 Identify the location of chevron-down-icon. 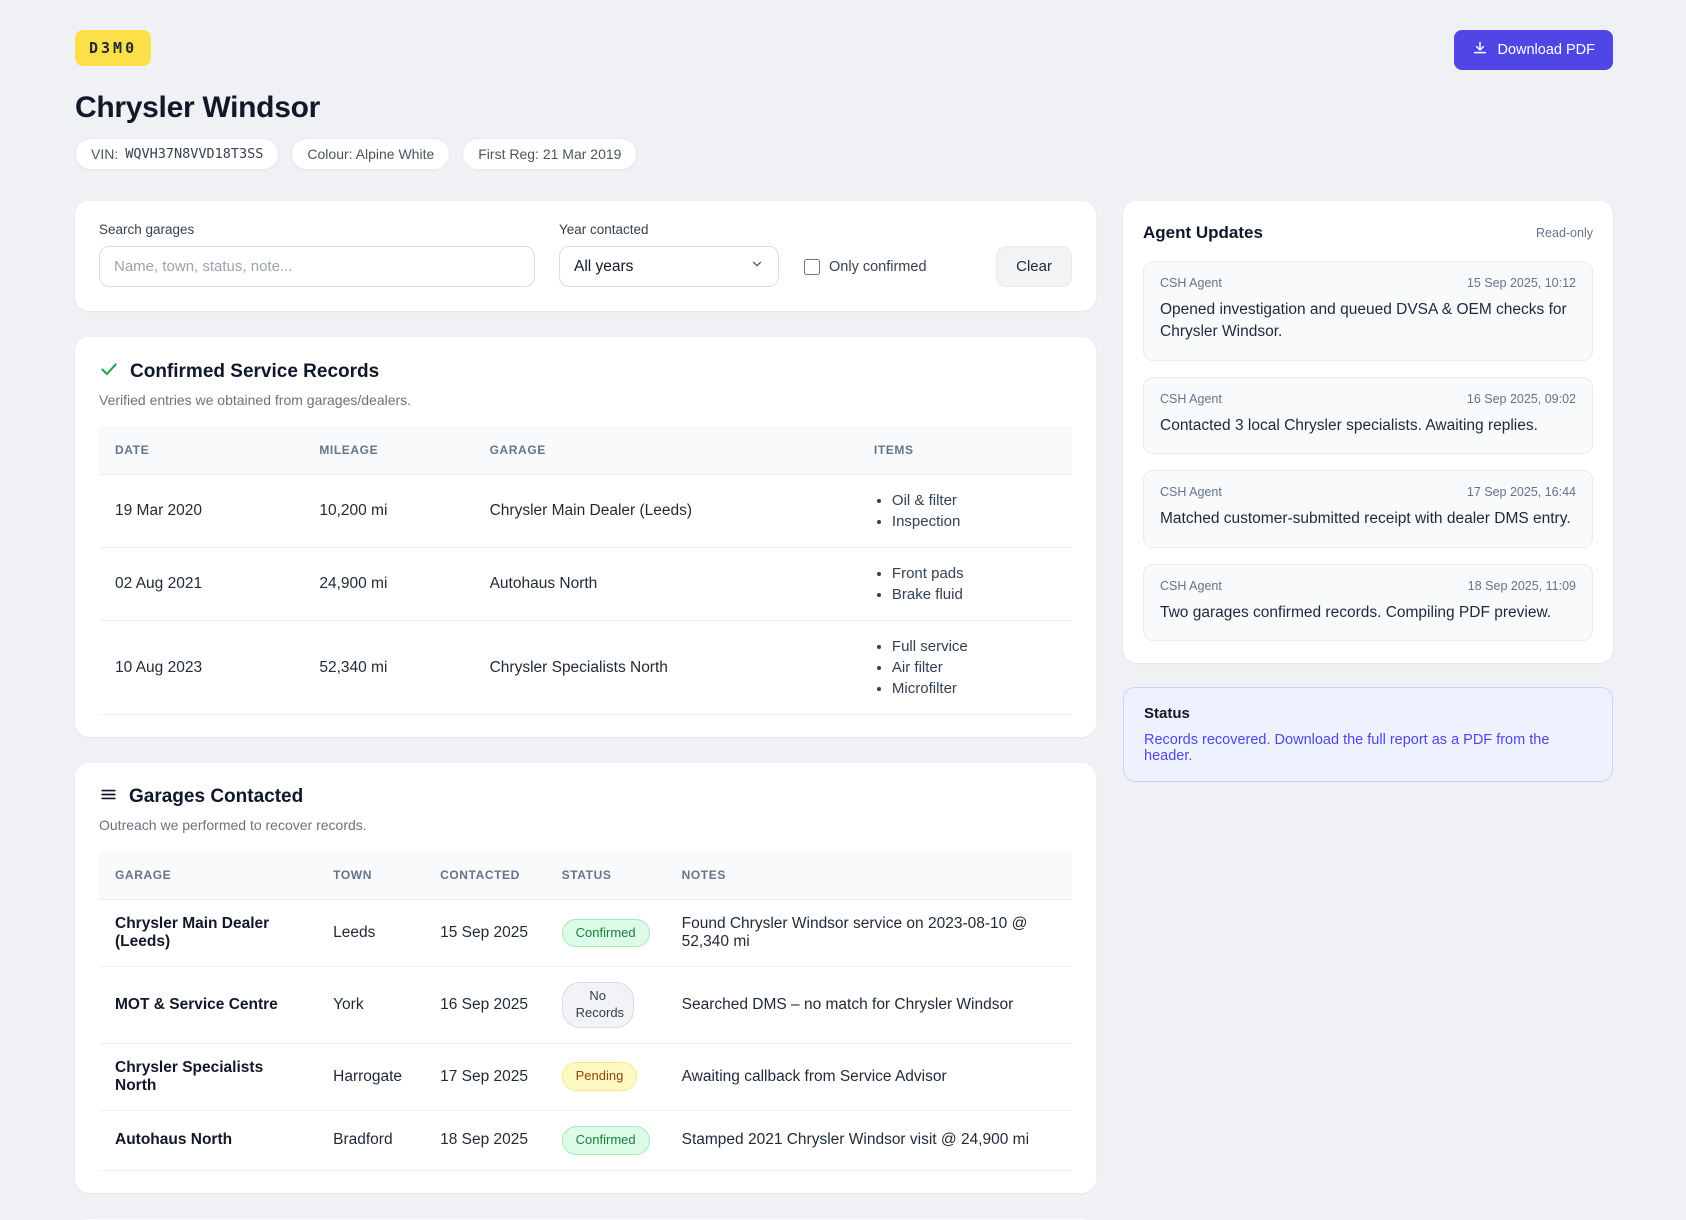
(757, 266).